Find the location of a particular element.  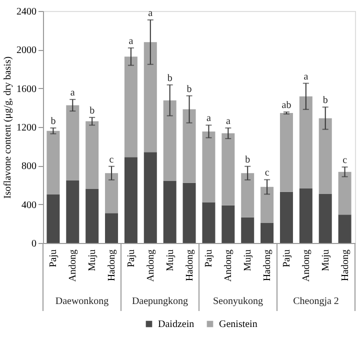

text: Daewonkong is located at coordinates (82, 301).